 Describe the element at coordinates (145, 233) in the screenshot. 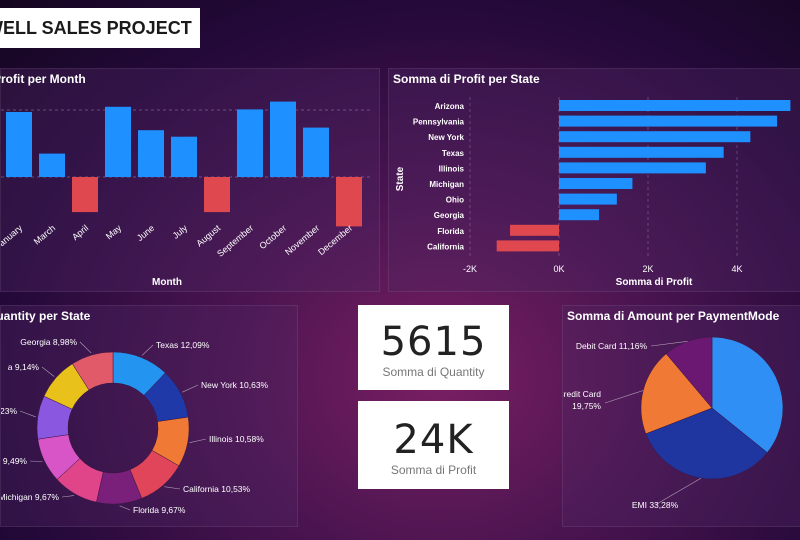

I see `month-tick-june: June` at that location.